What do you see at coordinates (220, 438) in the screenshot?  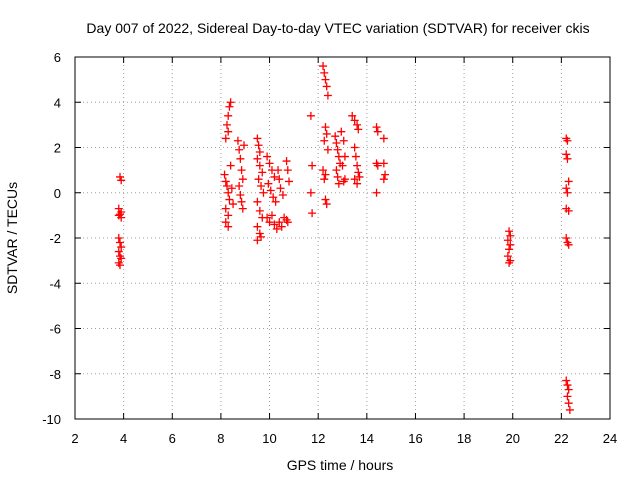 I see `x-tick-label: 8` at bounding box center [220, 438].